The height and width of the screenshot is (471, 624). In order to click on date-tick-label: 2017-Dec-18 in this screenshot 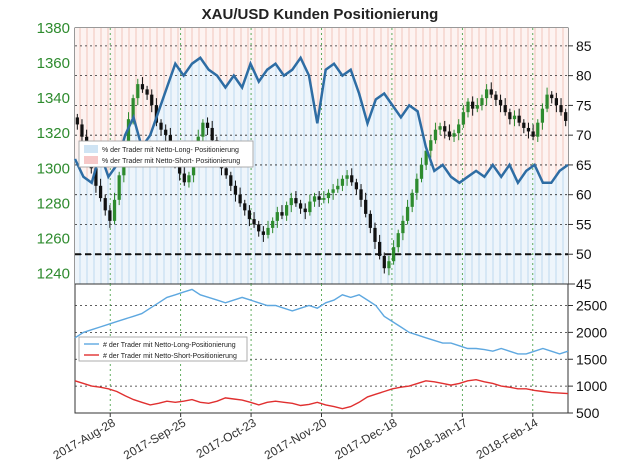, I will do `click(365, 438)`.